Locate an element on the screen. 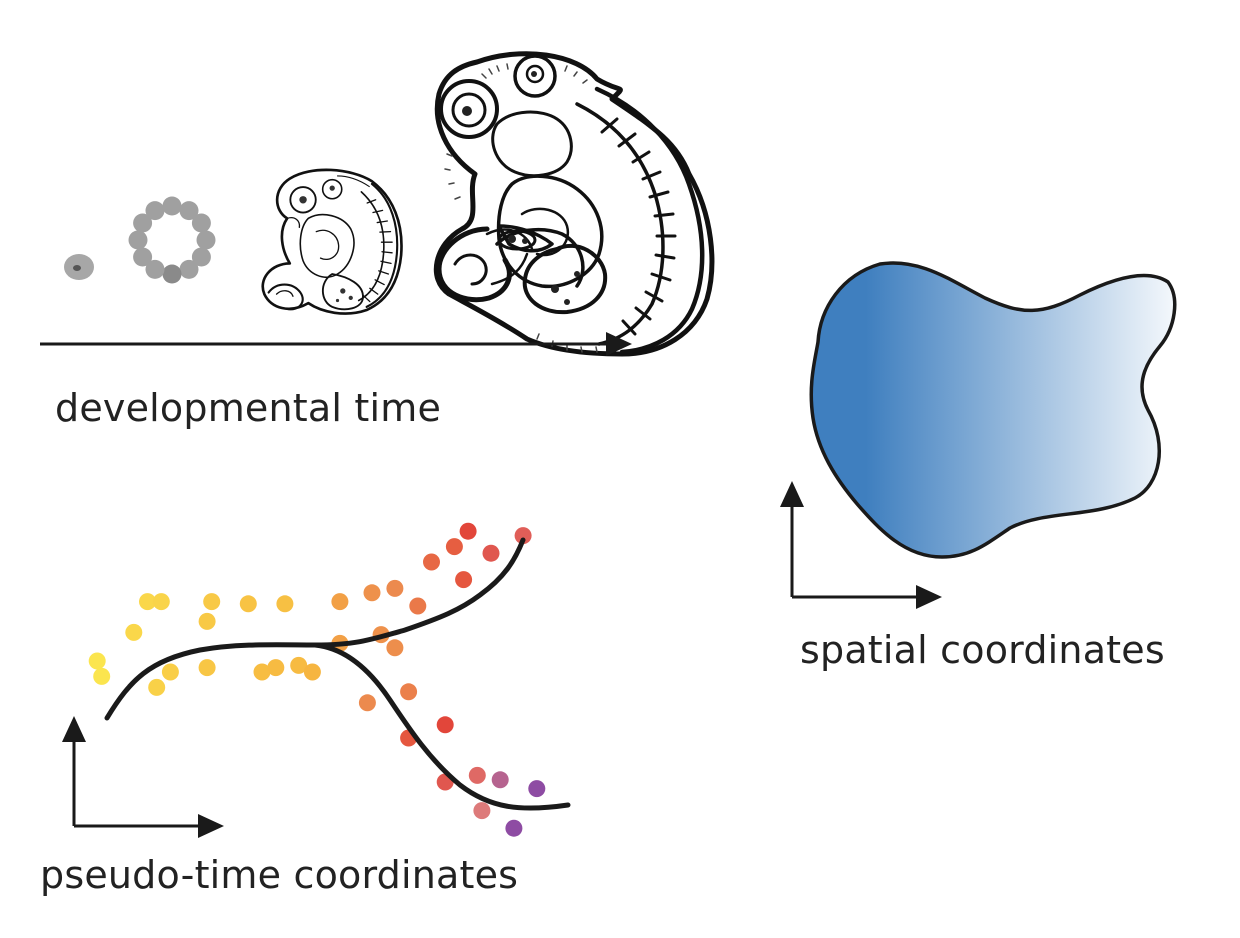 Image resolution: width=1240 pixels, height=938 pixels. developmental-time-arrow is located at coordinates (336, 344).